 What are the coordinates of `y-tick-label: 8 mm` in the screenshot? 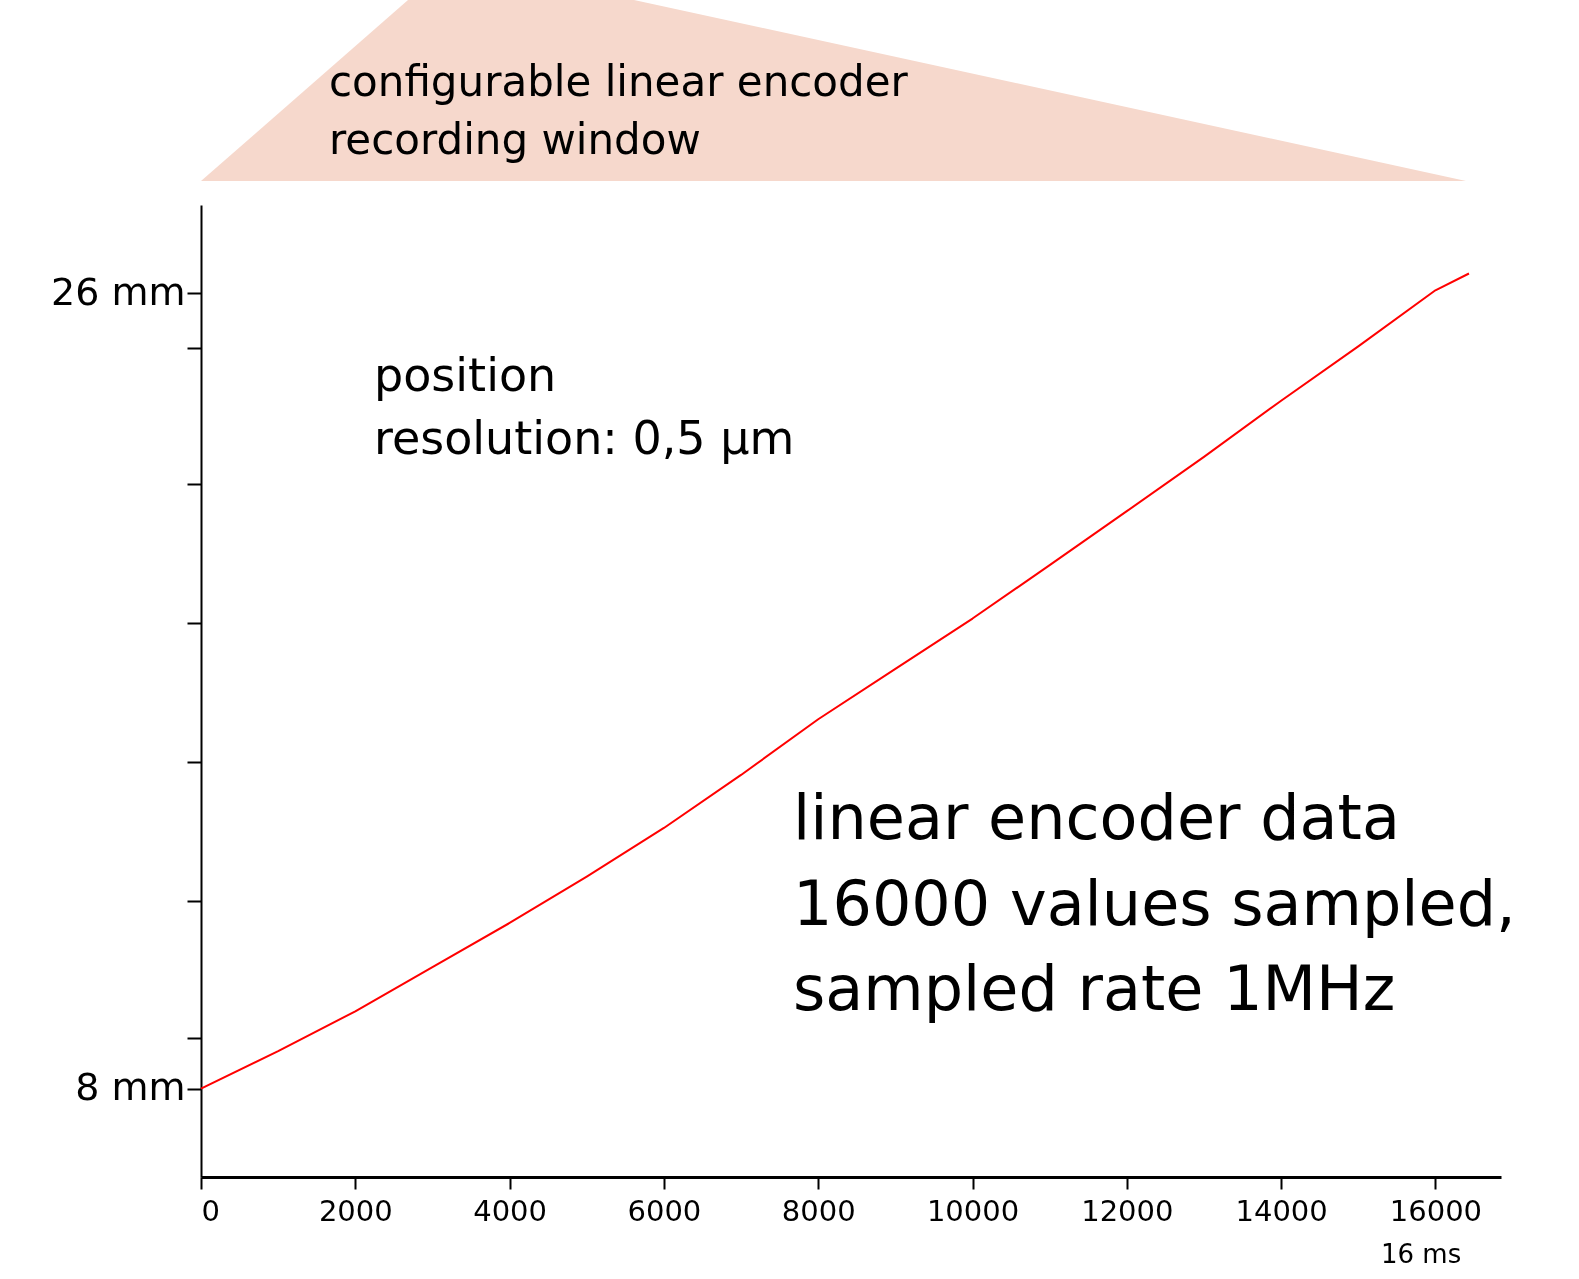 It's located at (130, 1087).